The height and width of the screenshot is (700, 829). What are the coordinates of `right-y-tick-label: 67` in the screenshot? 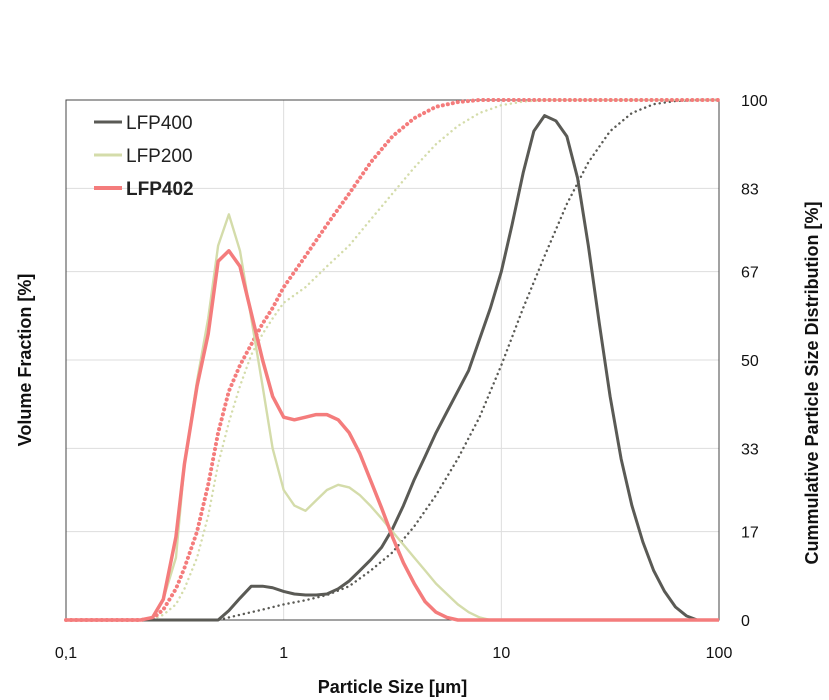 It's located at (750, 273).